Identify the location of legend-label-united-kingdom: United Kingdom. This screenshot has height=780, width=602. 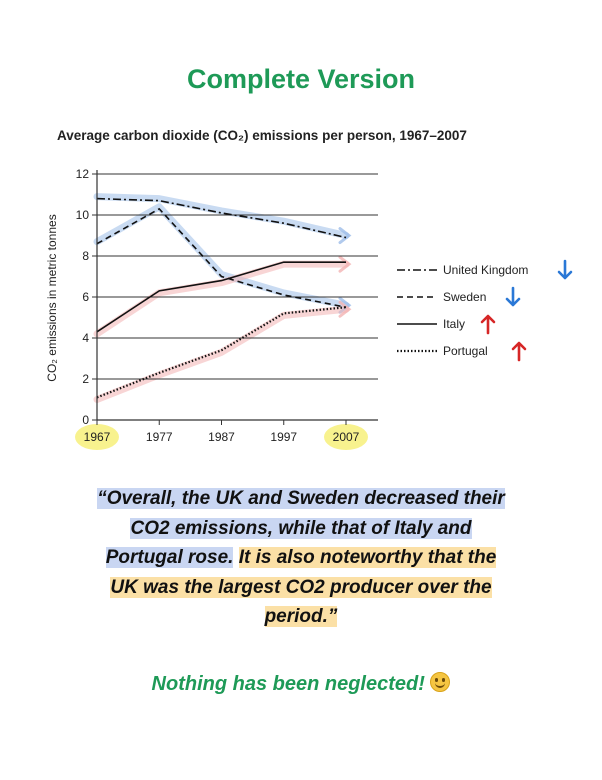
(485, 270).